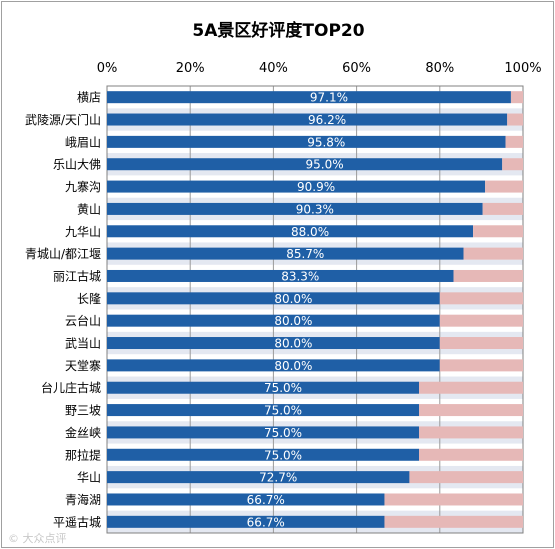  I want to click on x-tick-label: 20%, so click(190, 68).